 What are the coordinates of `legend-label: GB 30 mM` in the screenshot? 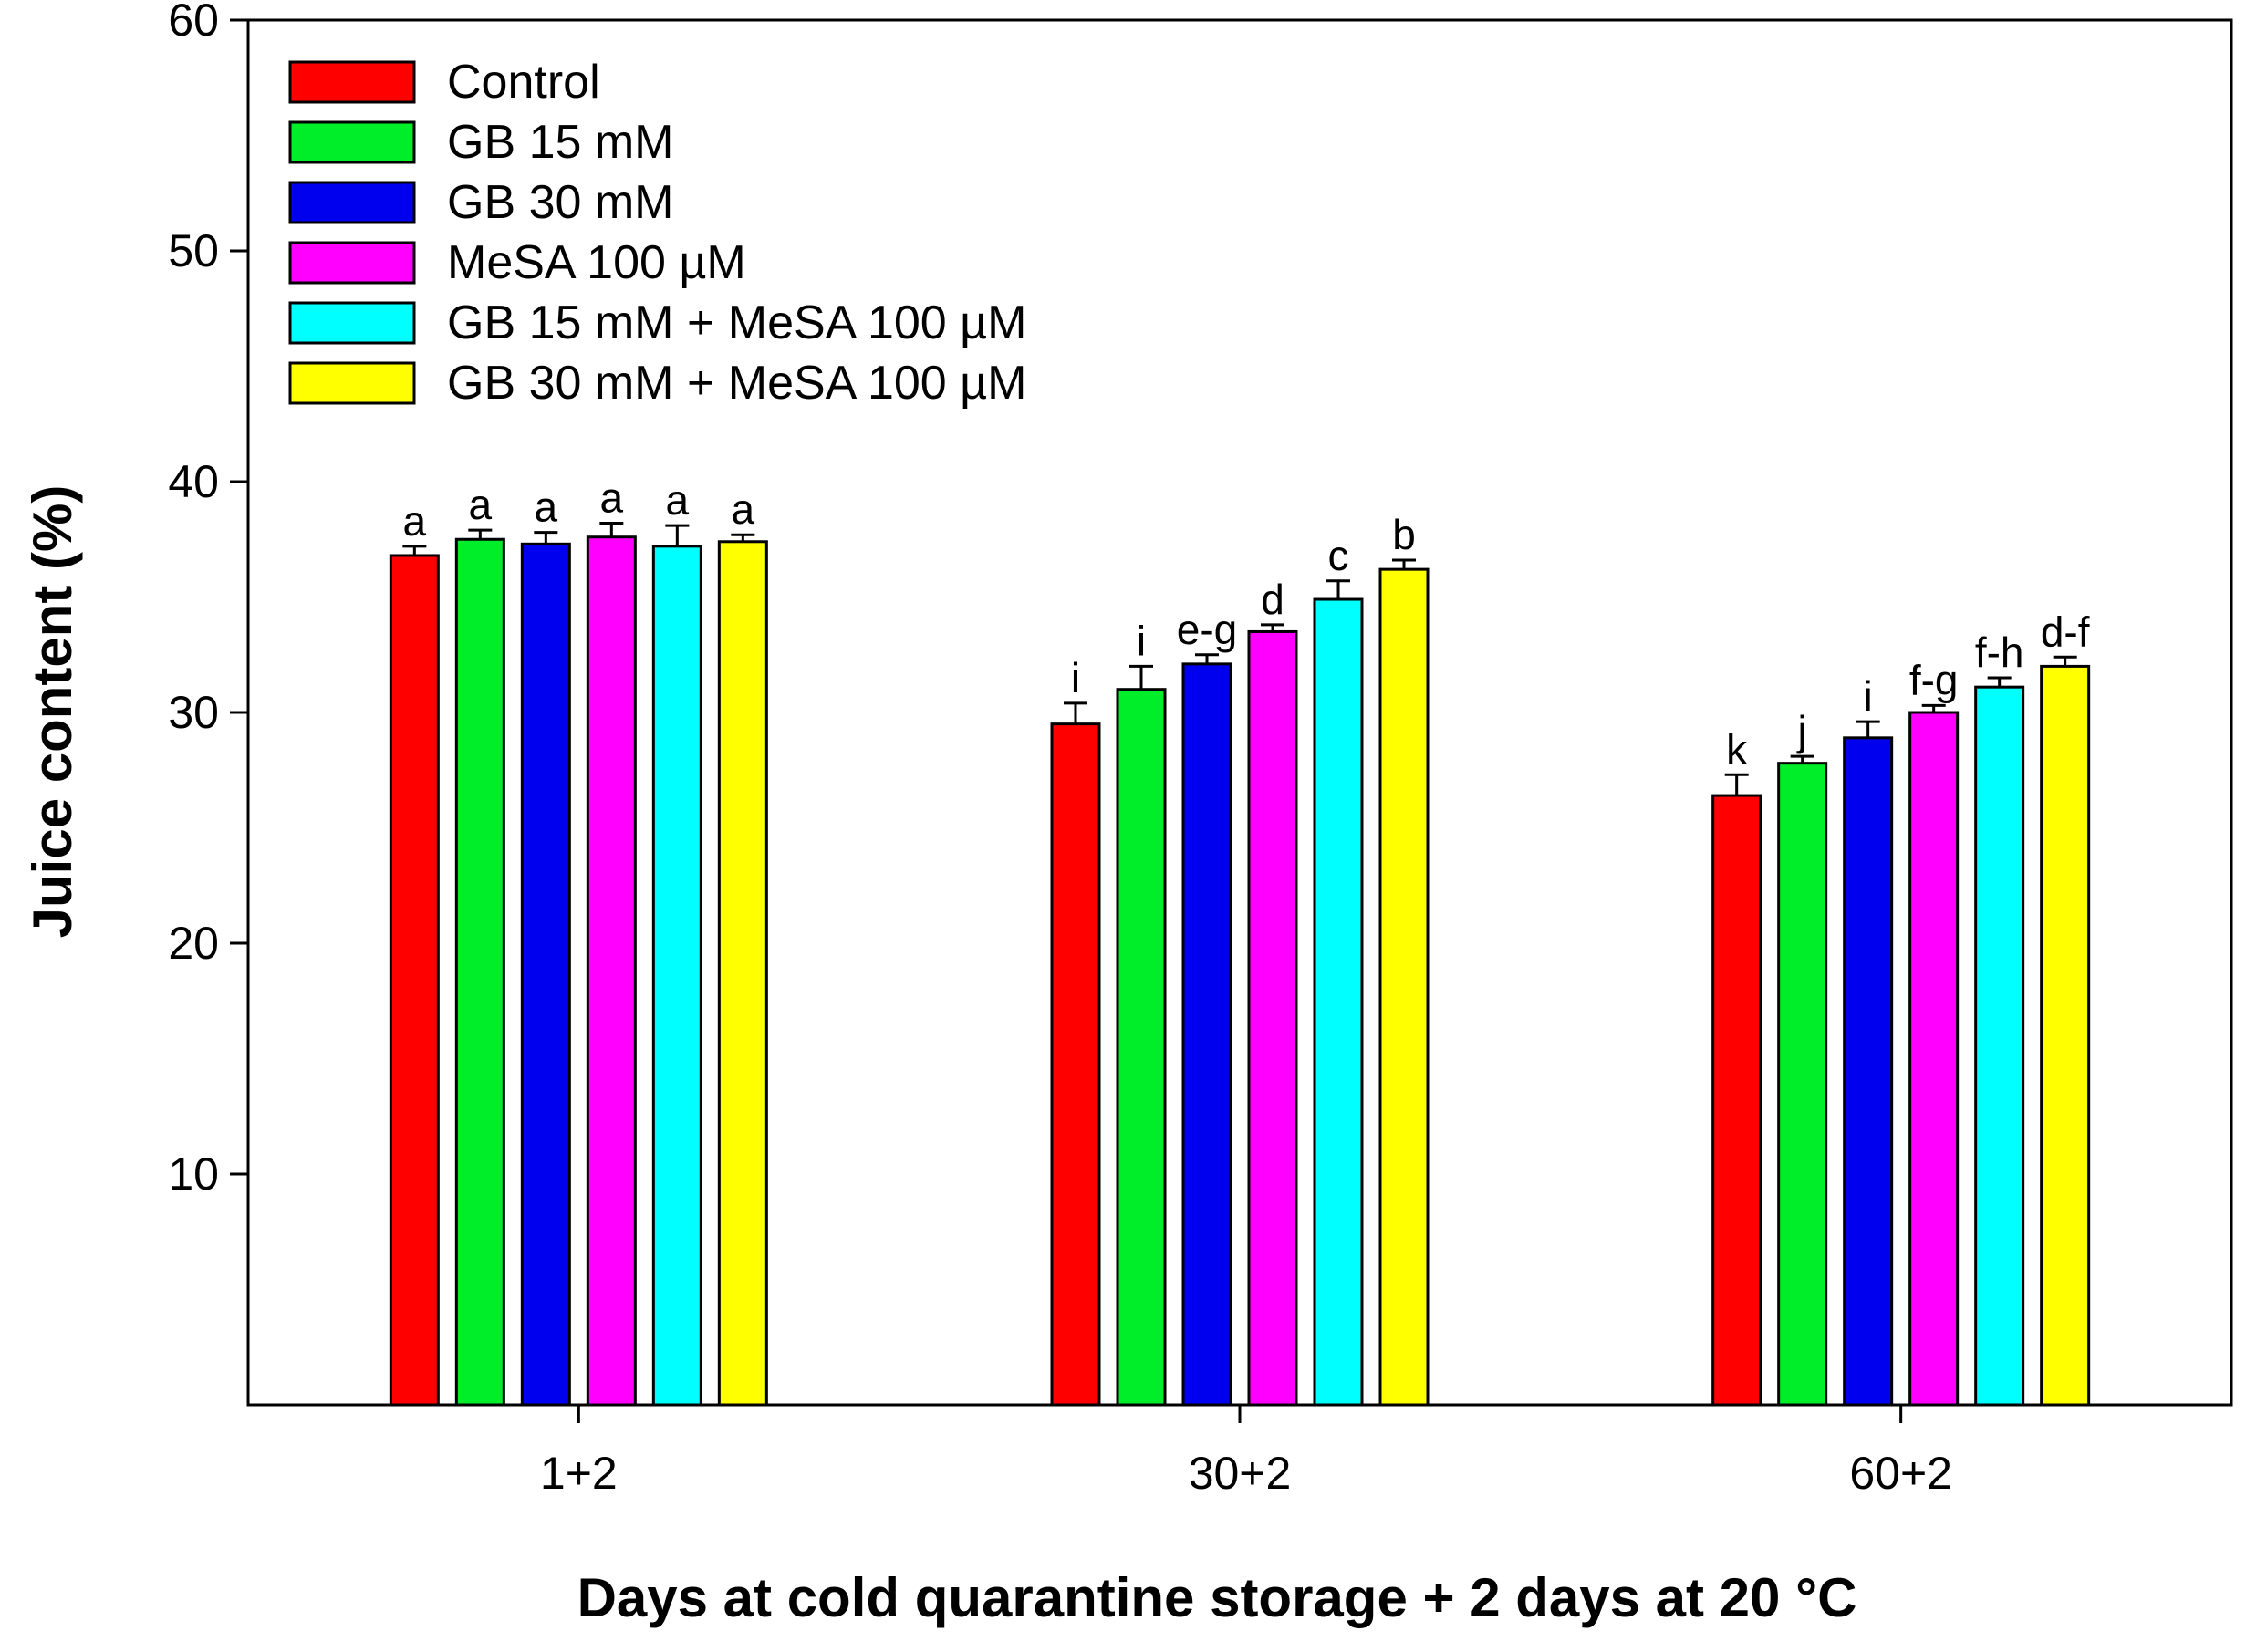 It's located at (560, 202).